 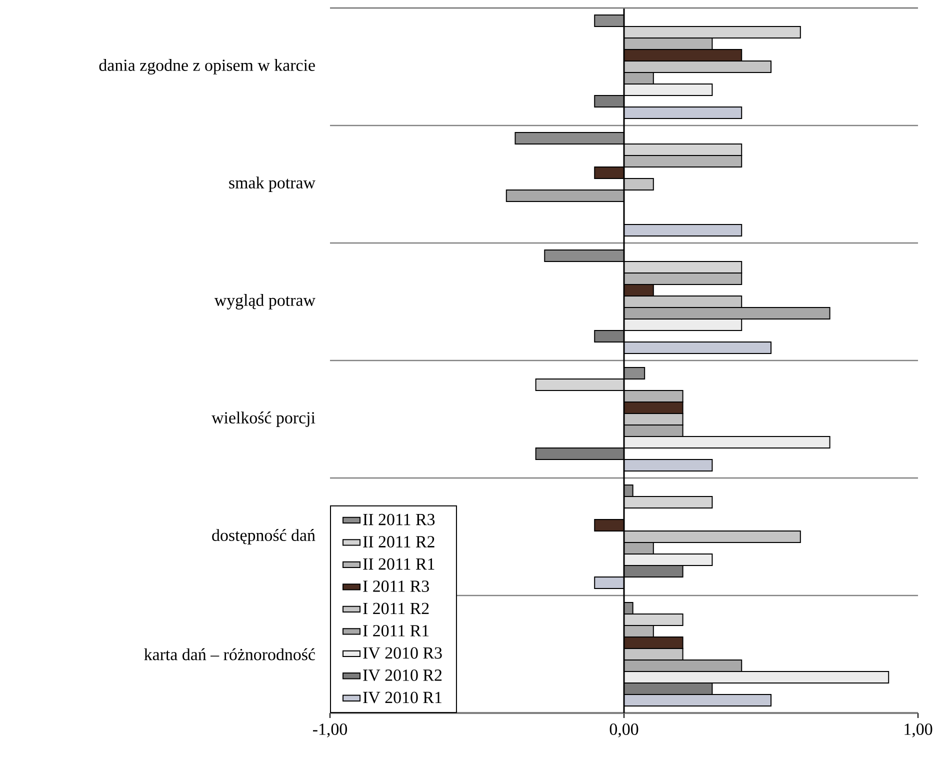 I want to click on legend-label: II 2011 R3, so click(x=399, y=520).